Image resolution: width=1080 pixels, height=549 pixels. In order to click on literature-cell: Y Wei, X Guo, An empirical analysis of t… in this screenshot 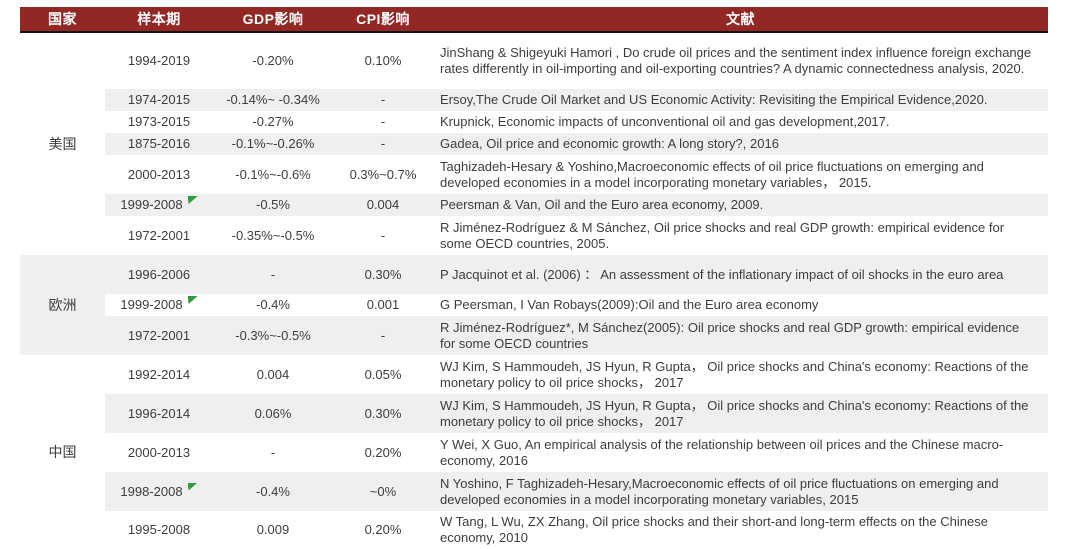, I will do `click(740, 452)`.